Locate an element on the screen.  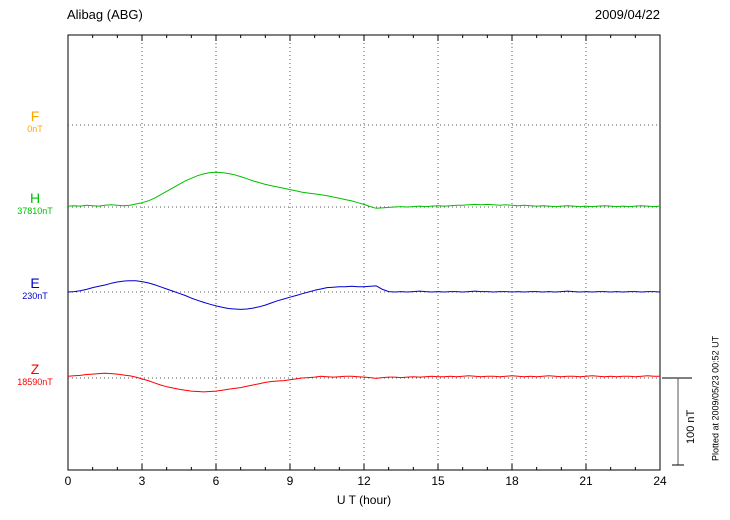
station-title: Alibag (ABG) is located at coordinates (105, 14).